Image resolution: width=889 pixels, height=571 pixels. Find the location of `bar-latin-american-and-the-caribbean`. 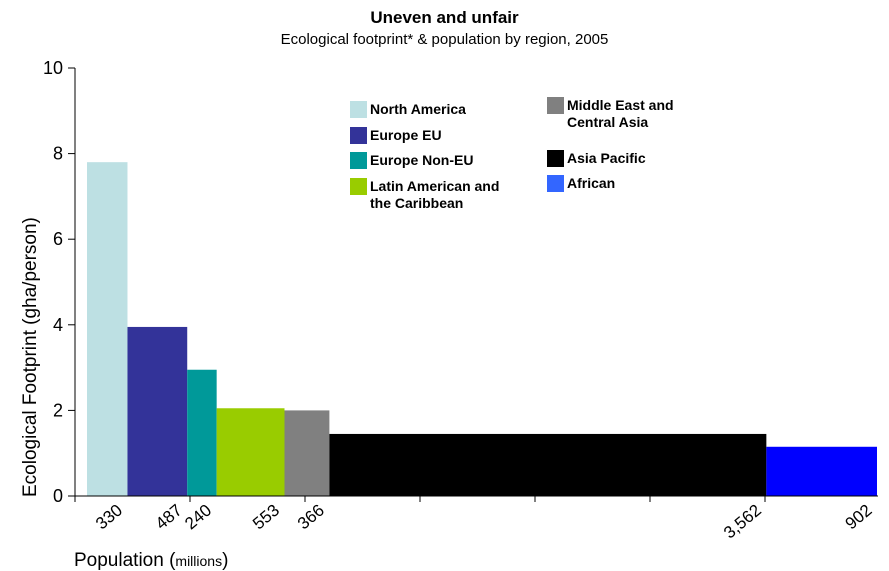

bar-latin-american-and-the-caribbean is located at coordinates (250, 452).